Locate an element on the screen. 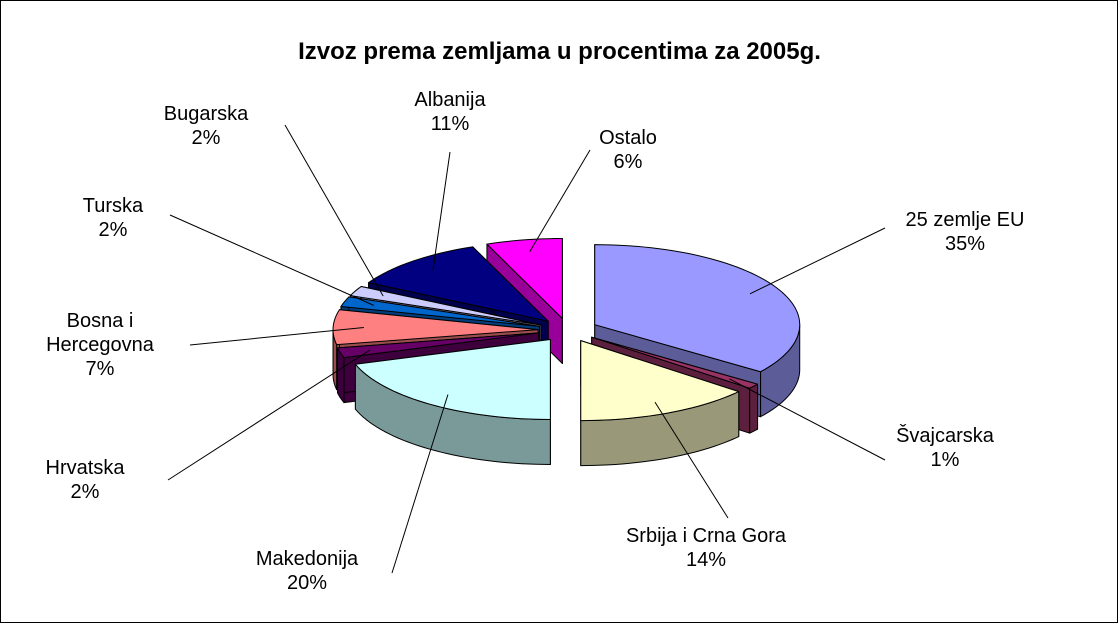  data-label: Bosna i Hercegovna 7% is located at coordinates (100, 345).